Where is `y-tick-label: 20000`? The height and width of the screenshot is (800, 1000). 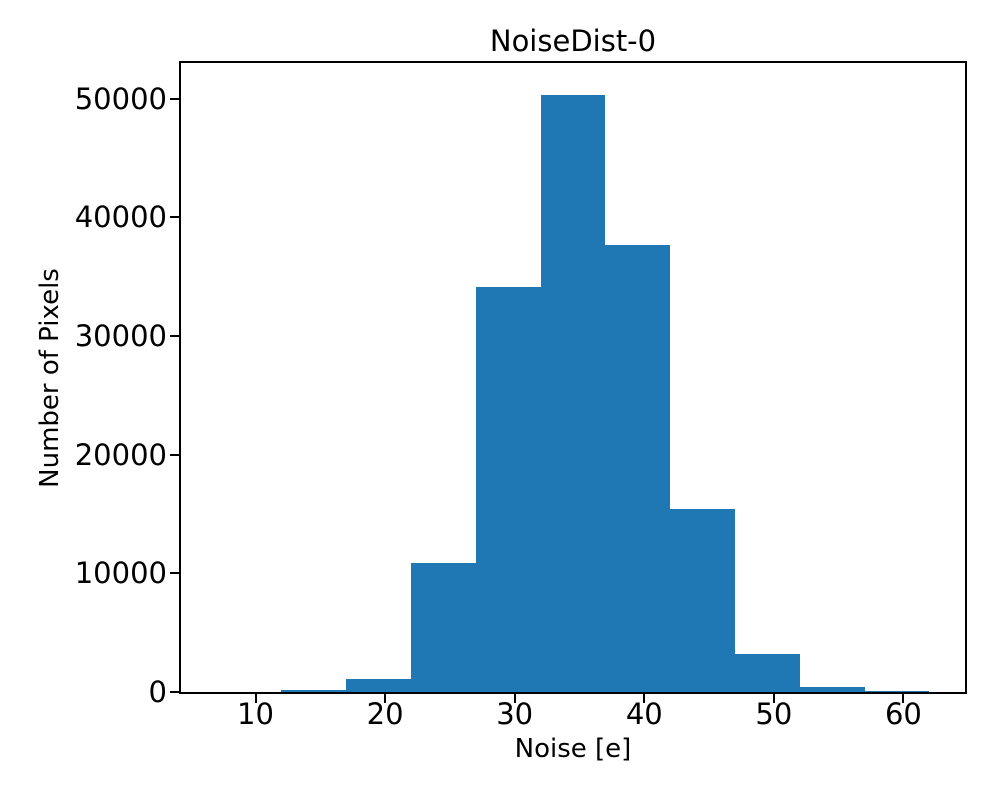
y-tick-label: 20000 is located at coordinates (120, 454).